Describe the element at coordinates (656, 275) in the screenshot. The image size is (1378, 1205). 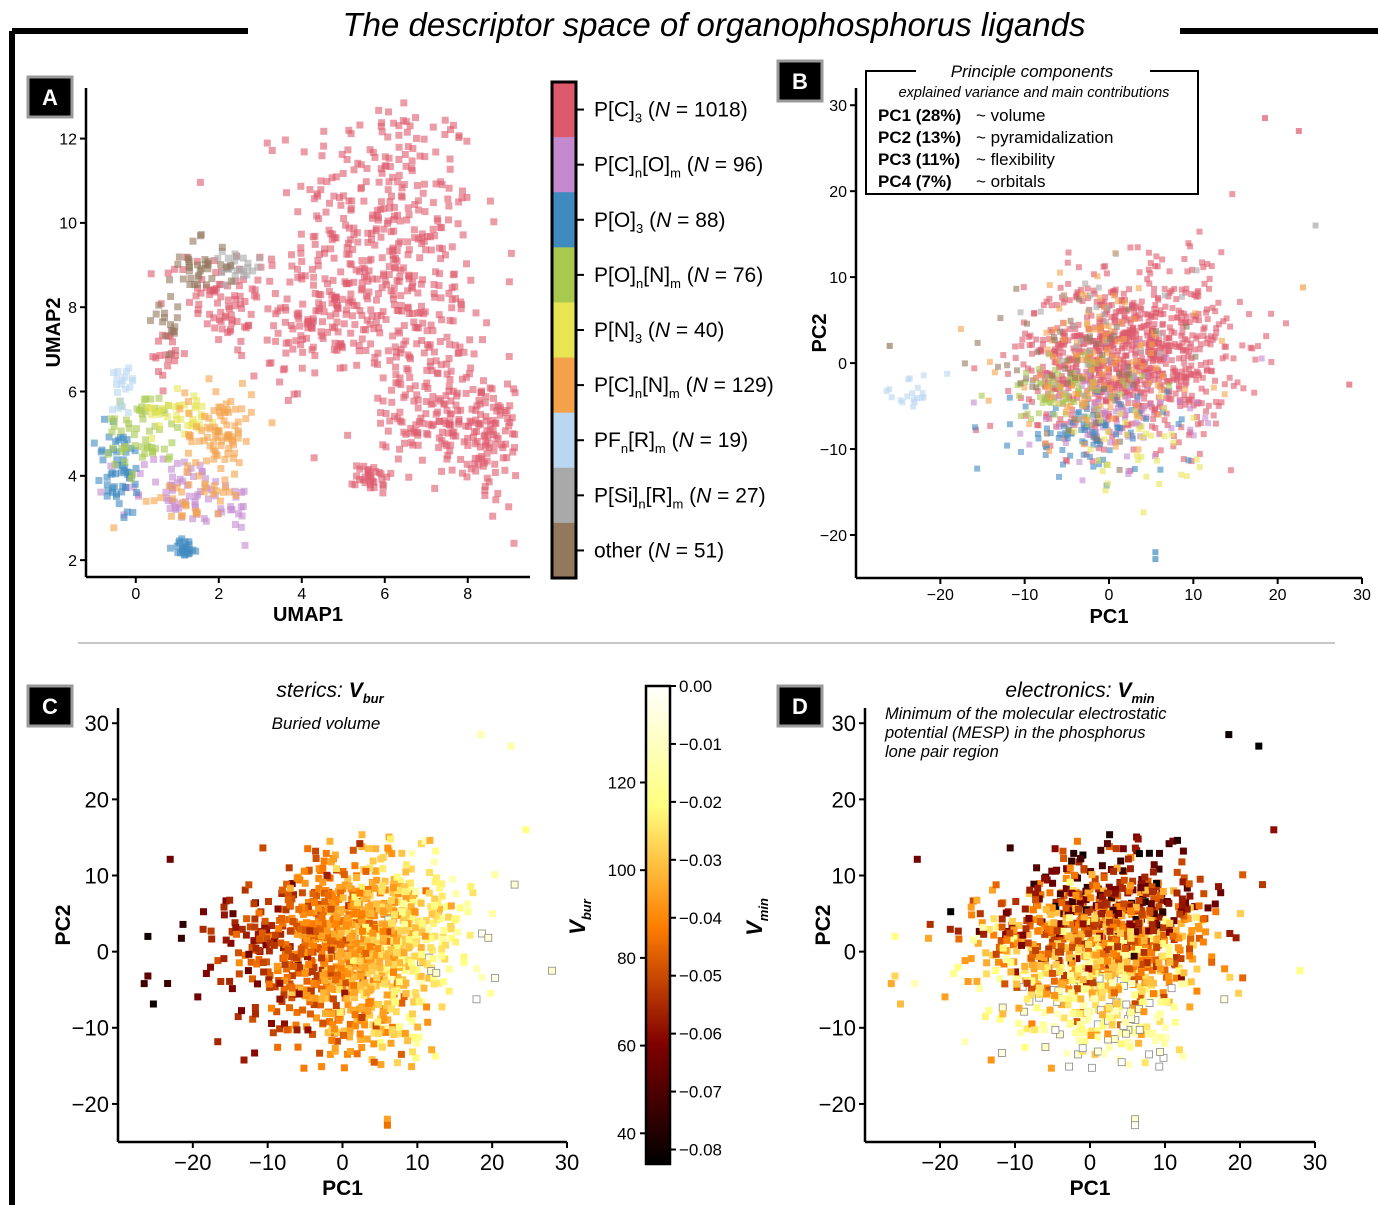
I see `legend-mid: [N]` at that location.